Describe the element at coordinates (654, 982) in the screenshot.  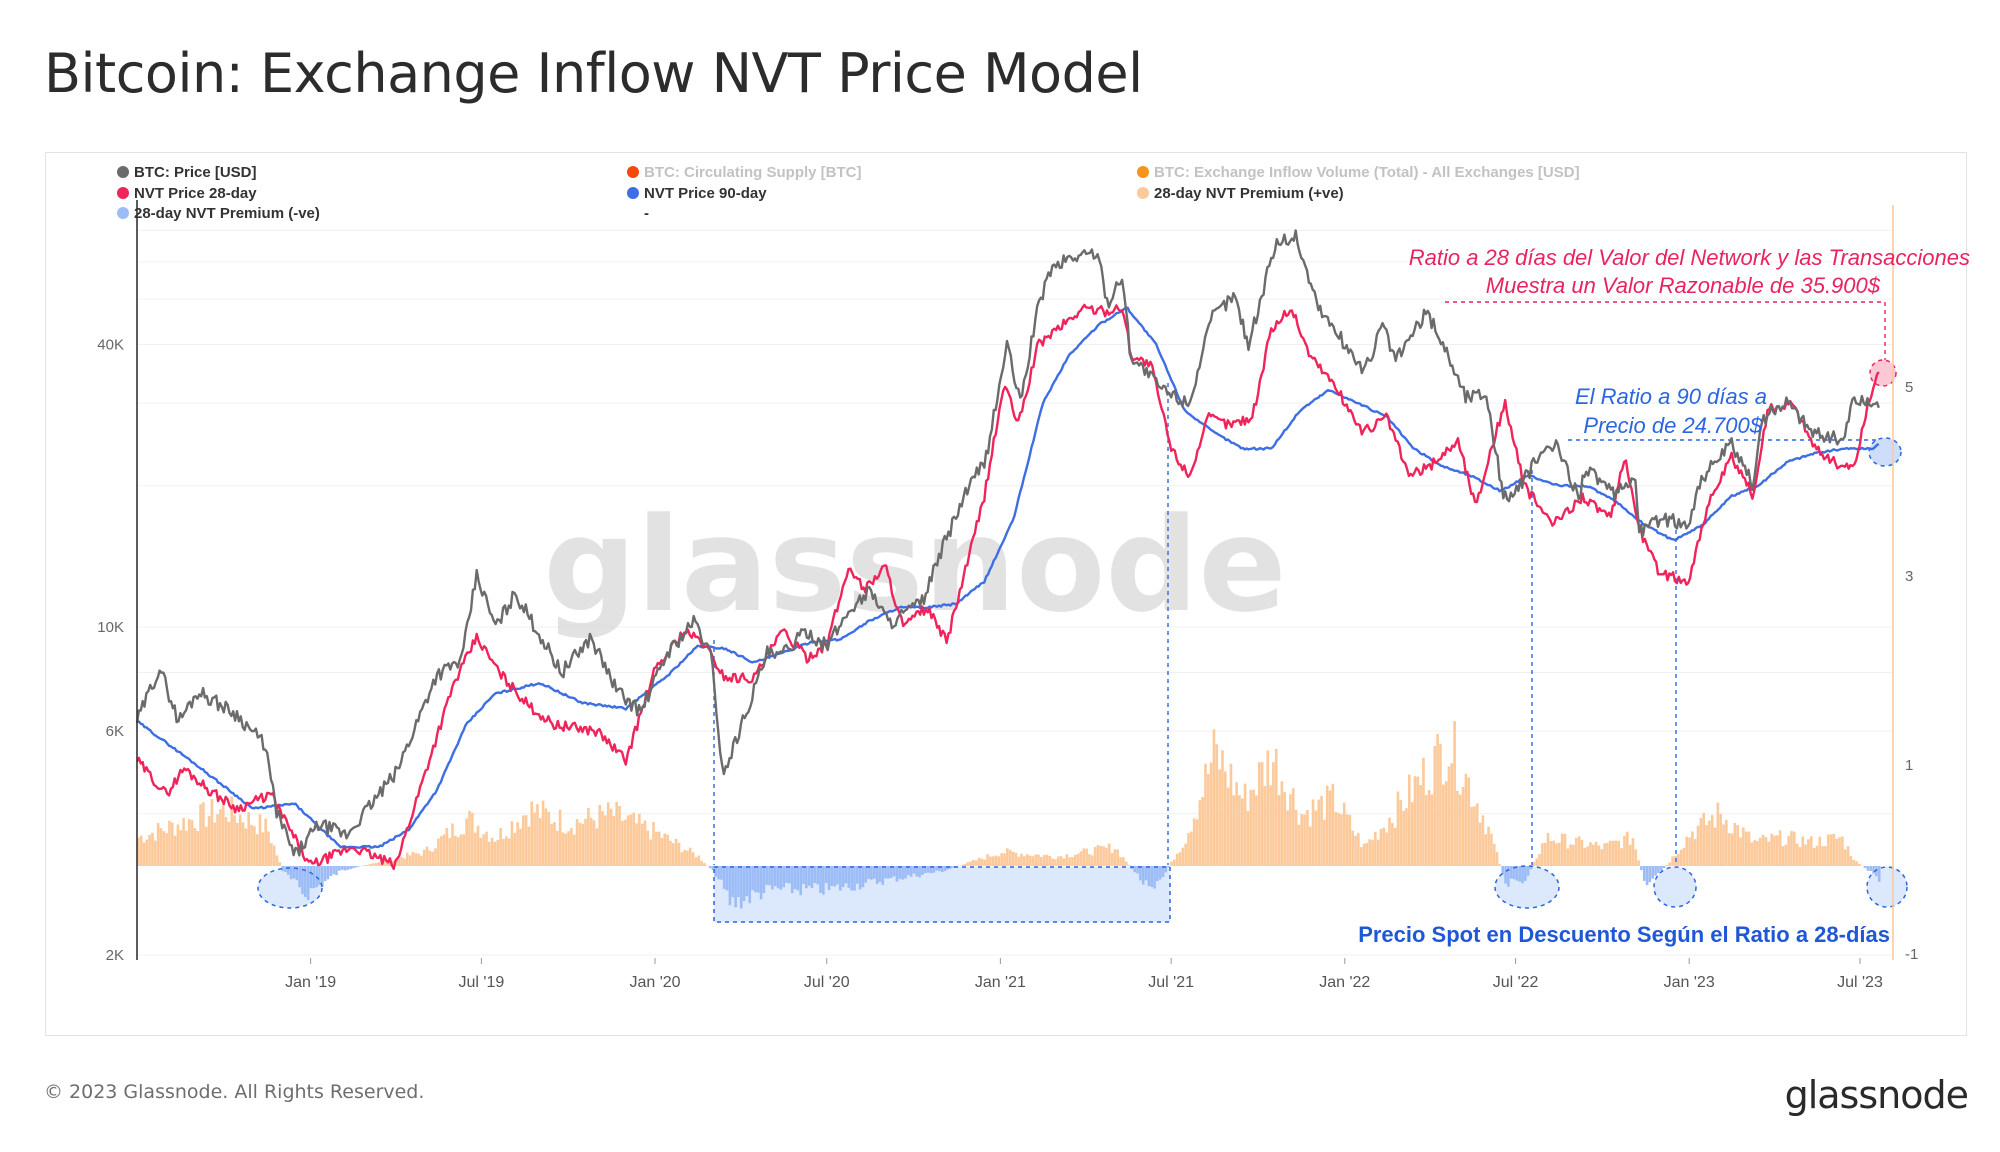
I see `x-tick-label: Jan '20` at that location.